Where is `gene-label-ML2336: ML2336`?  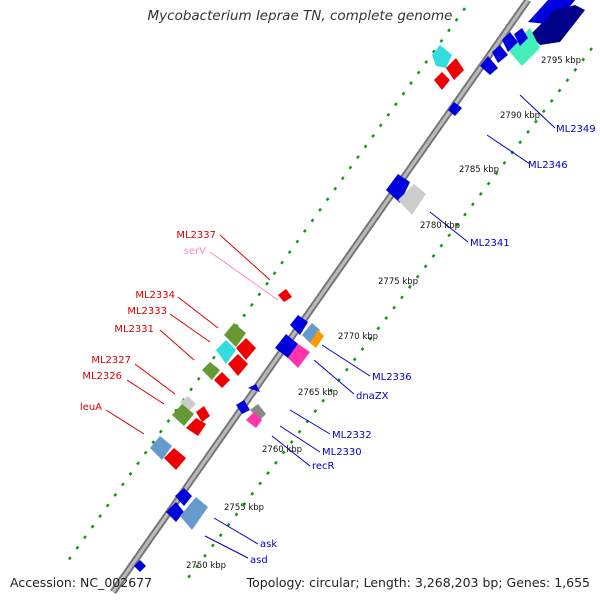 gene-label-ML2336: ML2336 is located at coordinates (392, 377).